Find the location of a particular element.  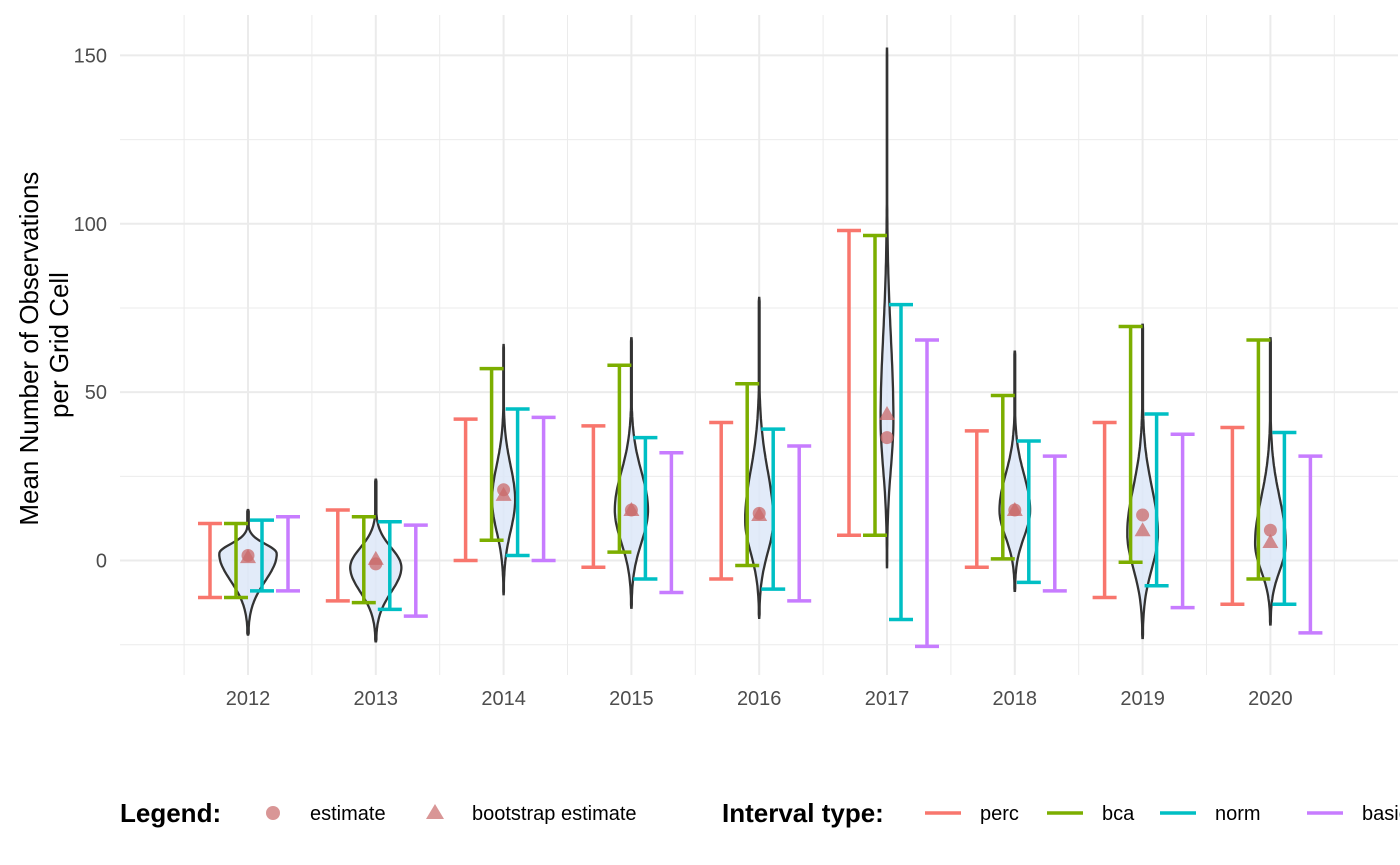

errorbar-bca-2020 is located at coordinates (1258, 459).